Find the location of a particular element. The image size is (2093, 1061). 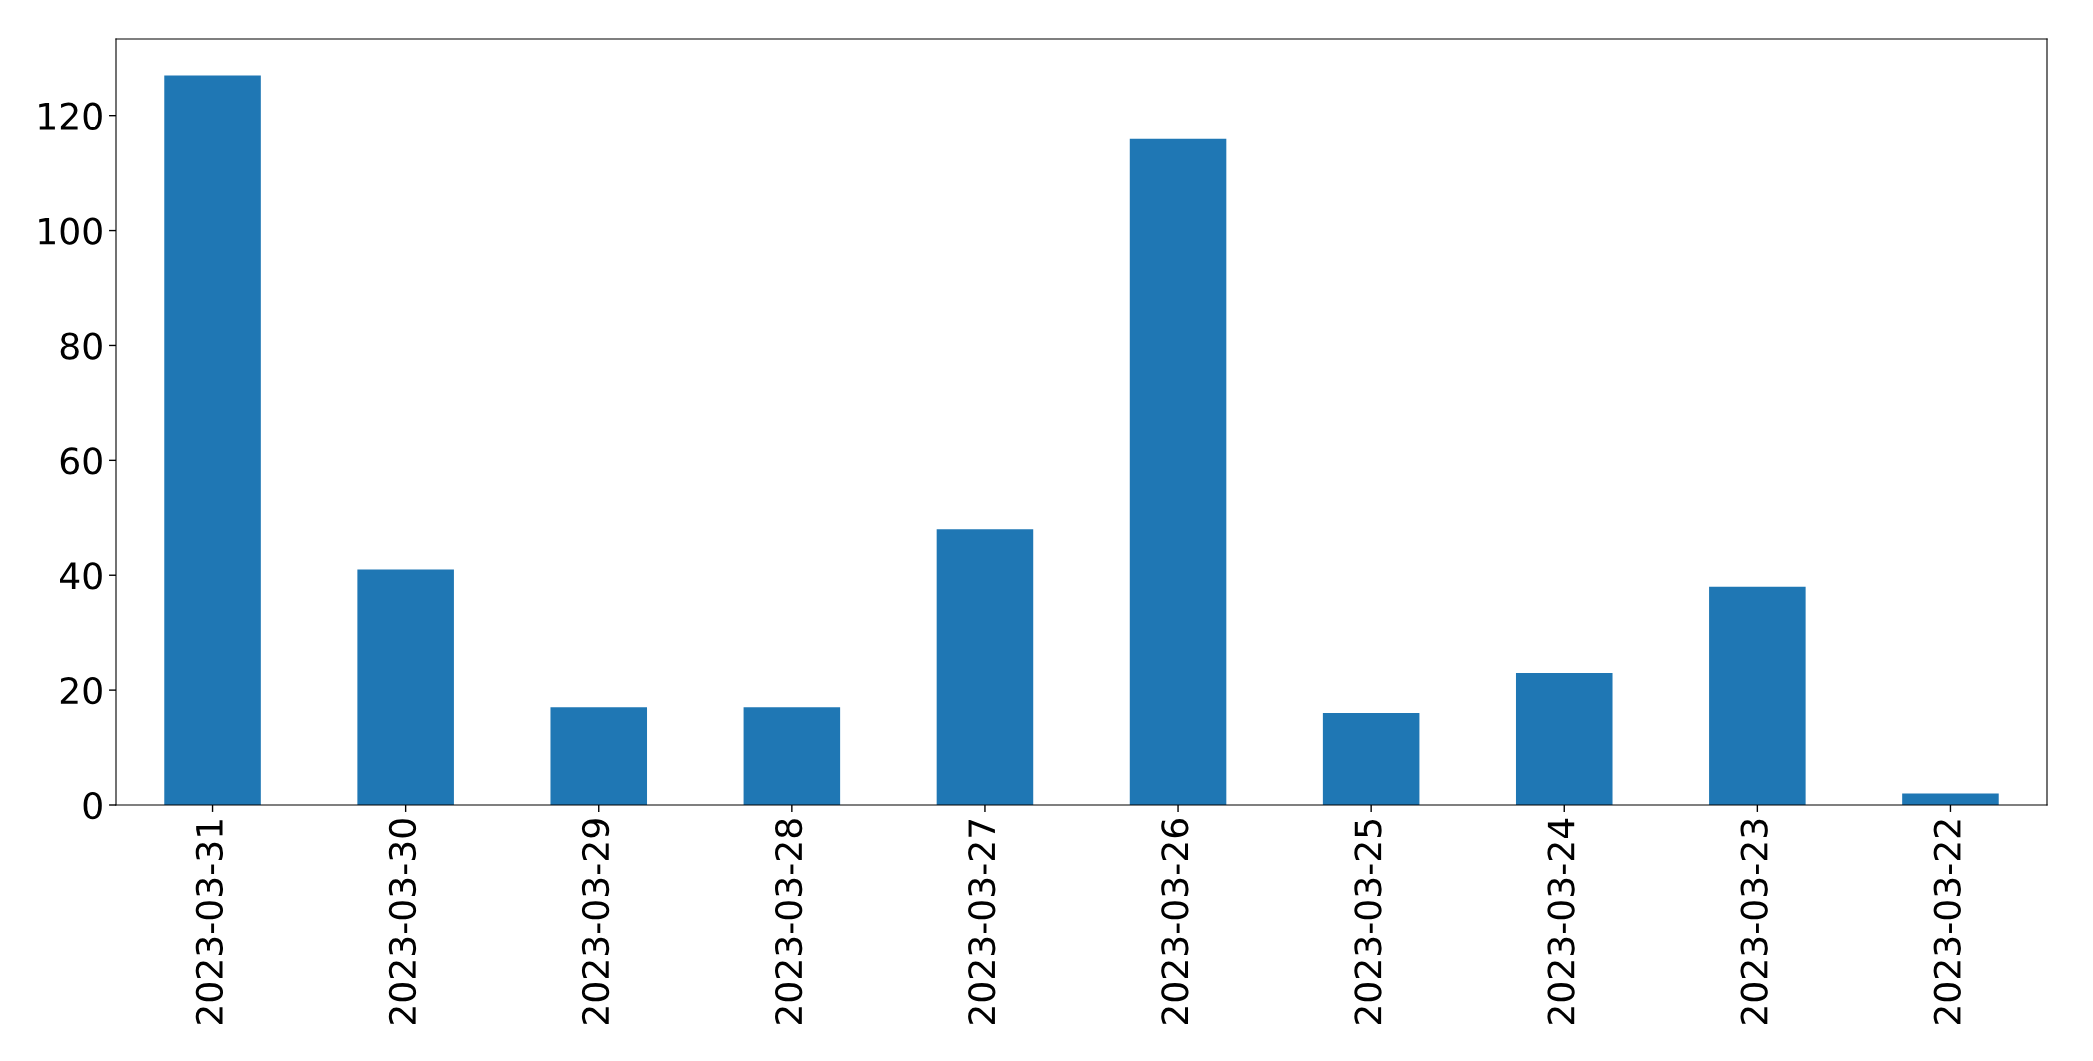

y-tick-label: 0 is located at coordinates (92, 805).